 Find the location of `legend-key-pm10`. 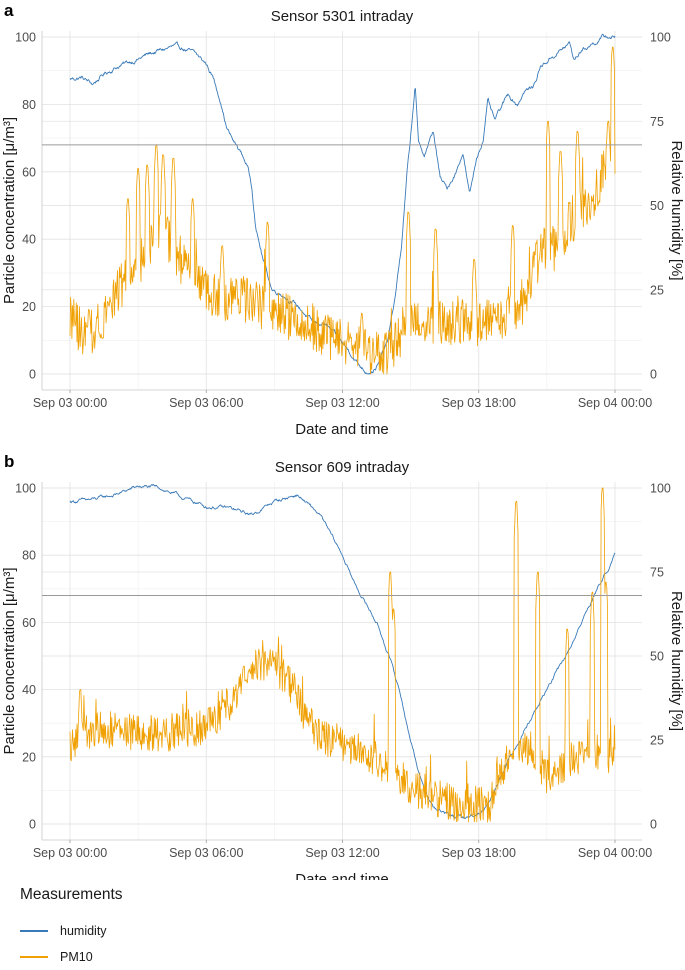

legend-key-pm10 is located at coordinates (34, 957).